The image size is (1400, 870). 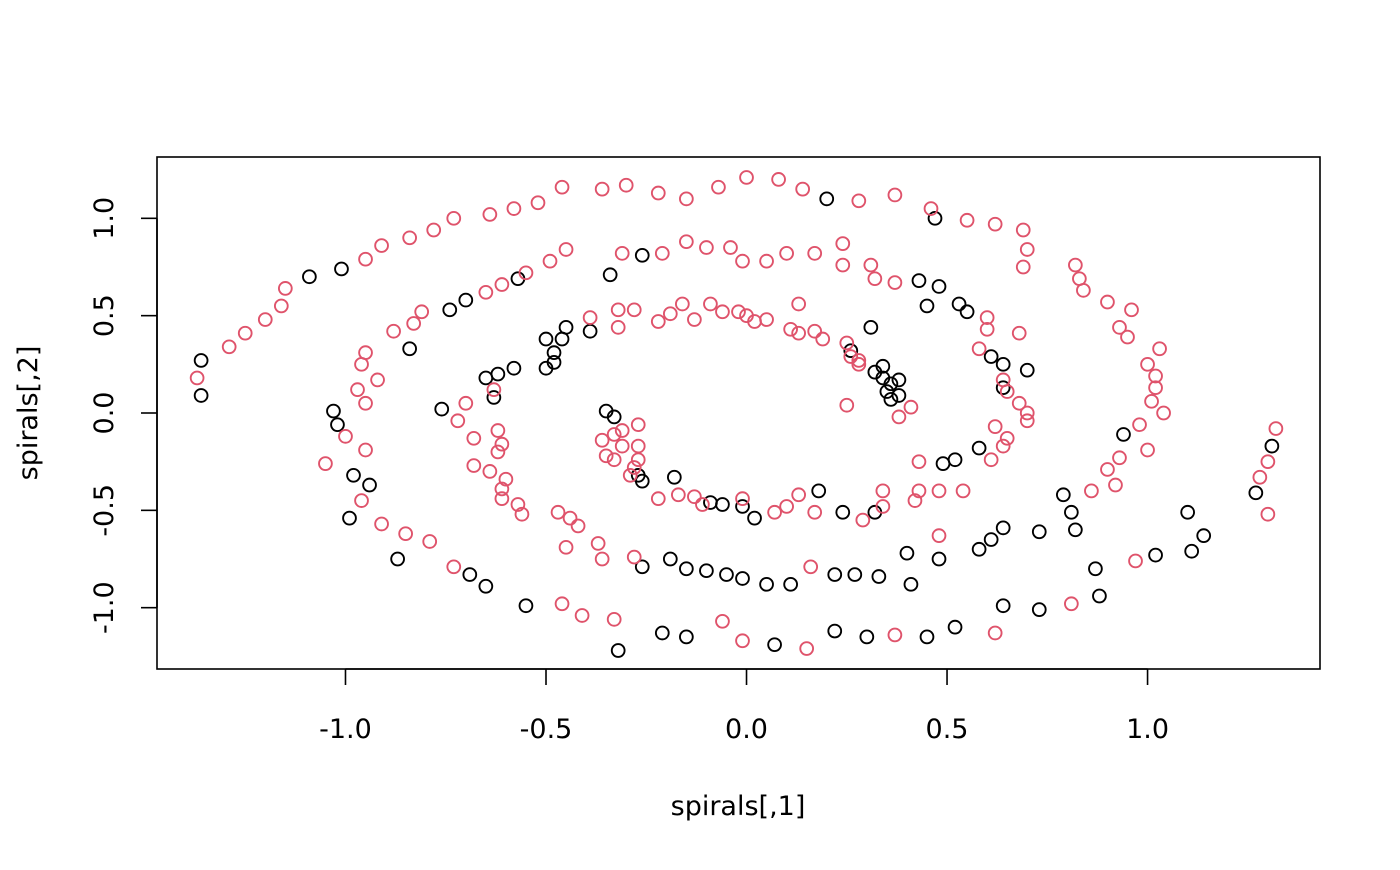 What do you see at coordinates (104, 413) in the screenshot?
I see `y-tick-label: 0.0` at bounding box center [104, 413].